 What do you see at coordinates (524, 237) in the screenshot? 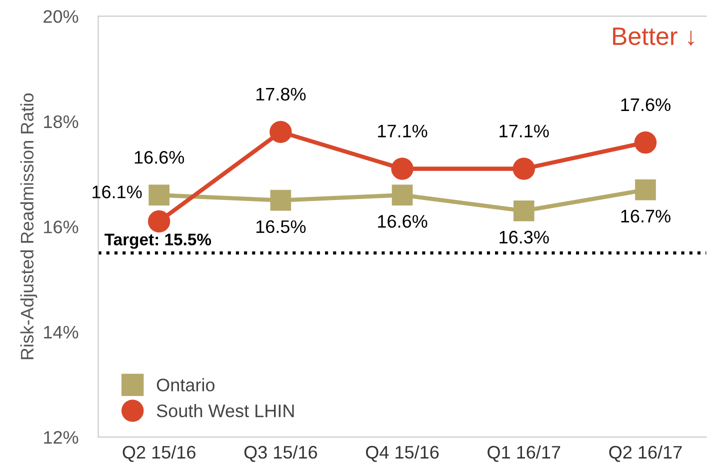
I see `data-label: 16.3%` at bounding box center [524, 237].